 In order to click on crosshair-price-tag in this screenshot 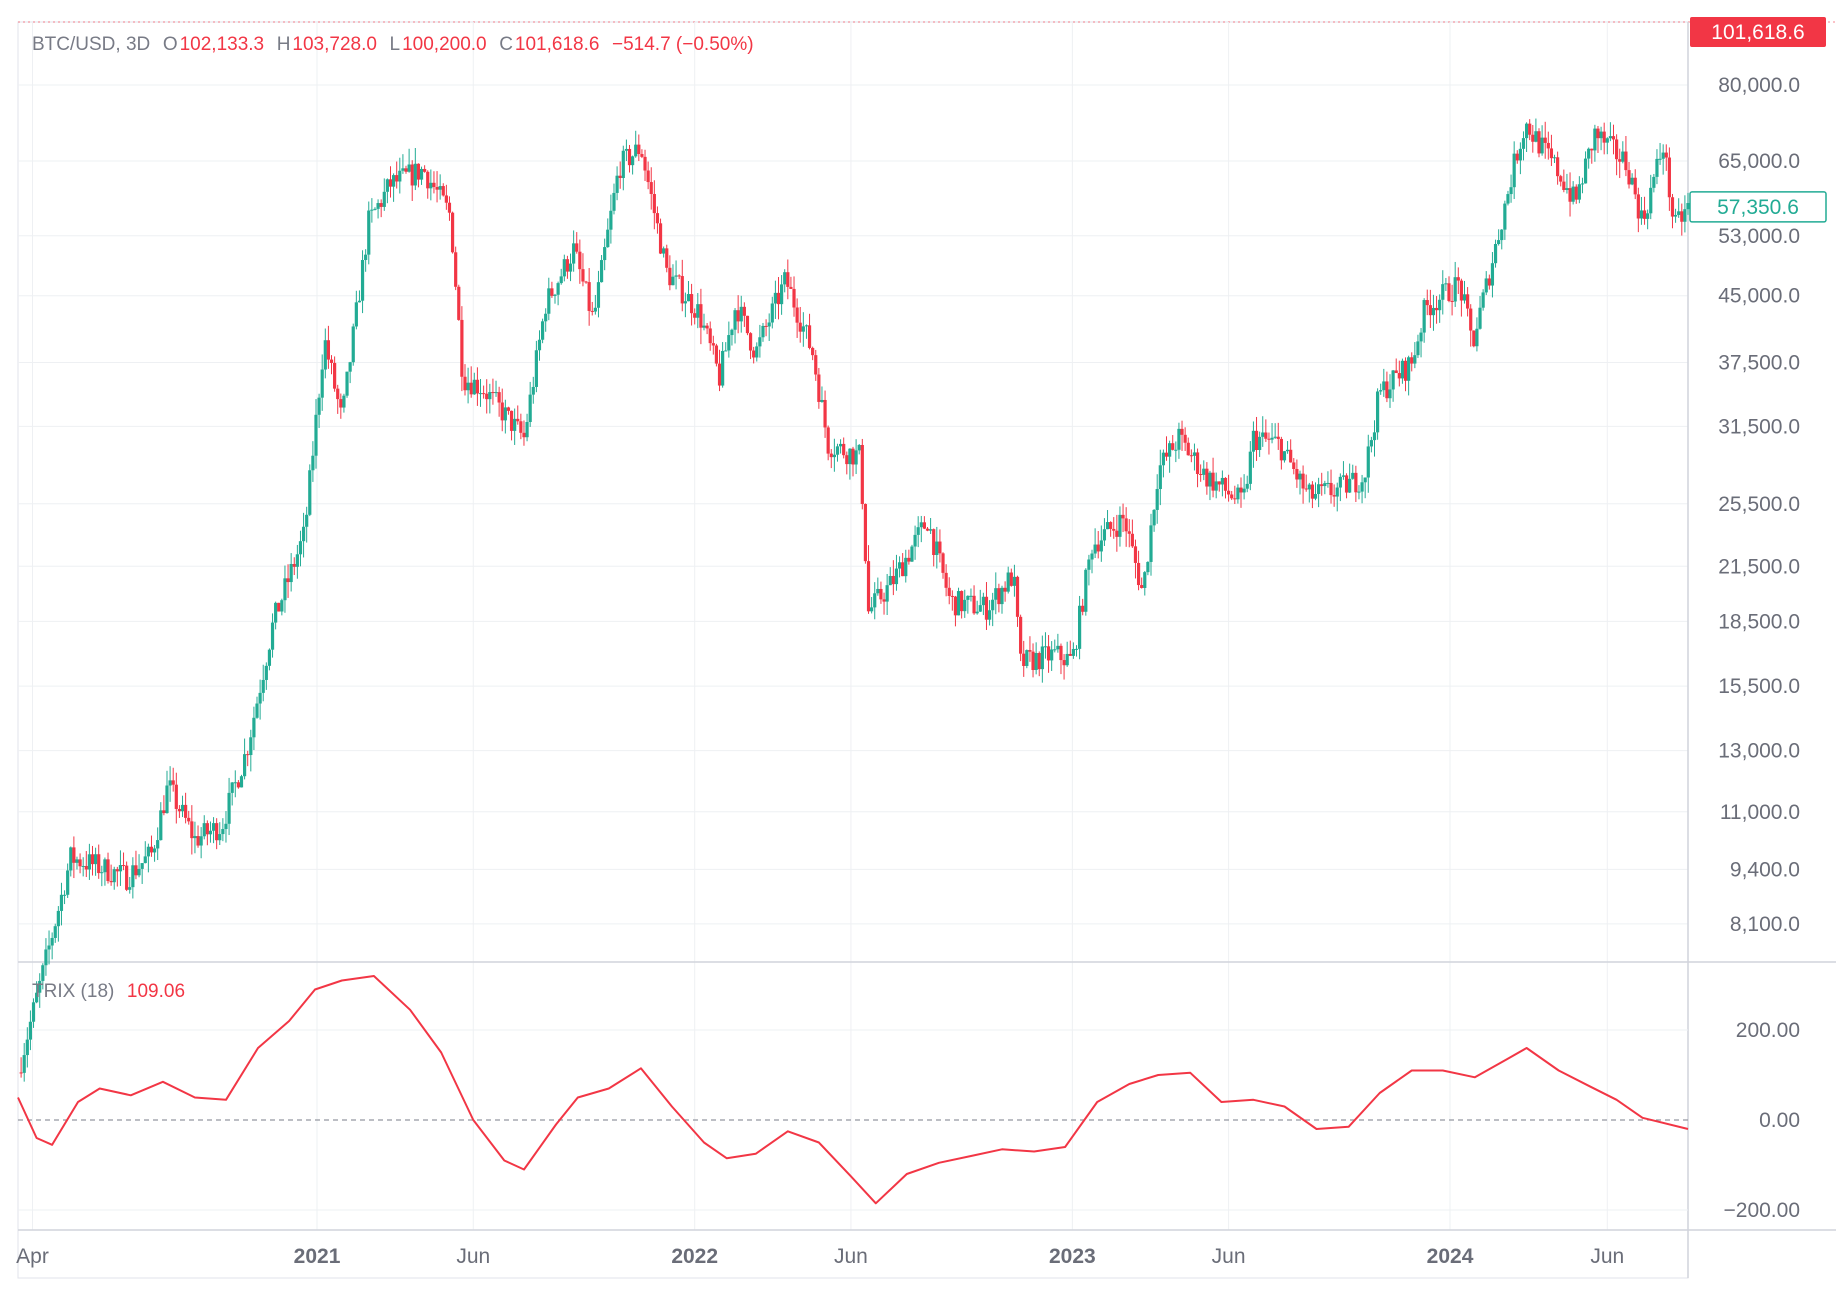, I will do `click(1758, 207)`.